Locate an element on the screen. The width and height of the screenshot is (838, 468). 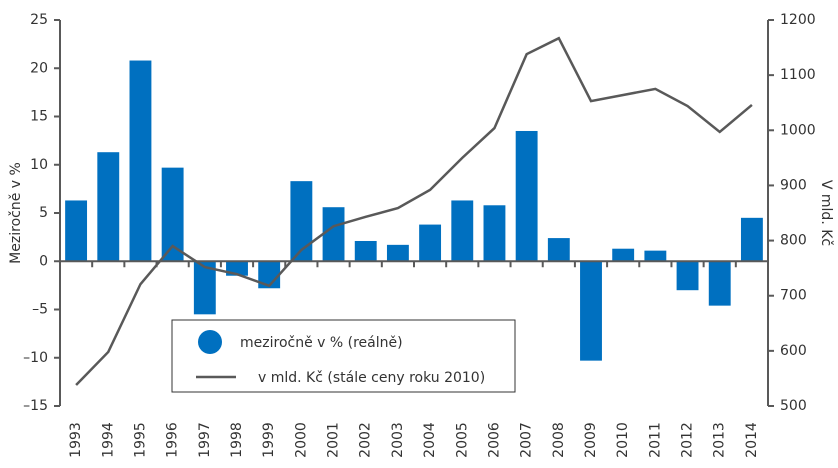
x-tick-label: 2014 is located at coordinates (752, 440).